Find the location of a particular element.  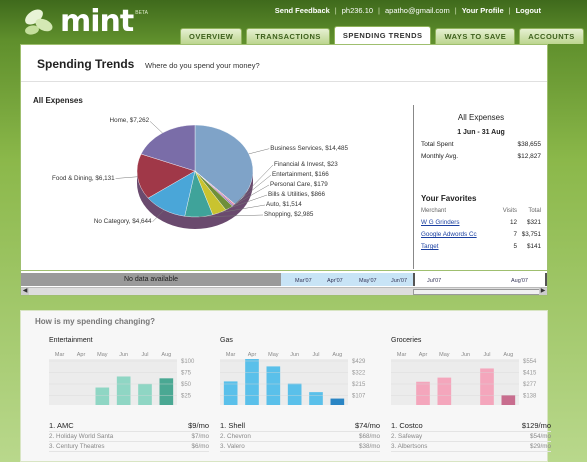

timeline-month-label: Aug'07 is located at coordinates (519, 281).